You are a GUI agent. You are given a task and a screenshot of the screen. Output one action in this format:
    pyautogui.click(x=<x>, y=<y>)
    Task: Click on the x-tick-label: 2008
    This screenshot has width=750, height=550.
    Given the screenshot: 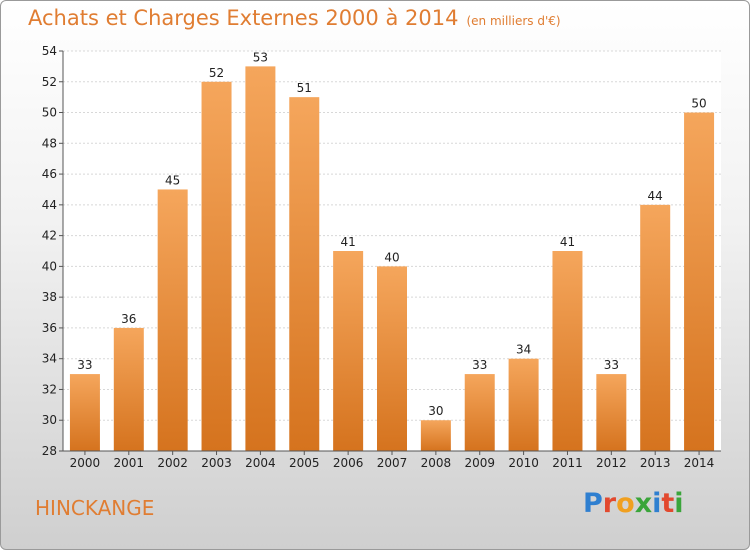 What is the action you would take?
    pyautogui.click(x=436, y=463)
    